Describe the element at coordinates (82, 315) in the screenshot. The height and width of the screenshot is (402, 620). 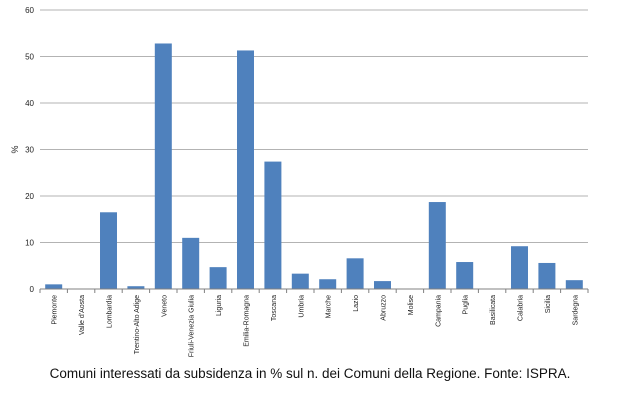
I see `x-tick-label: Valle d'Aosta` at that location.